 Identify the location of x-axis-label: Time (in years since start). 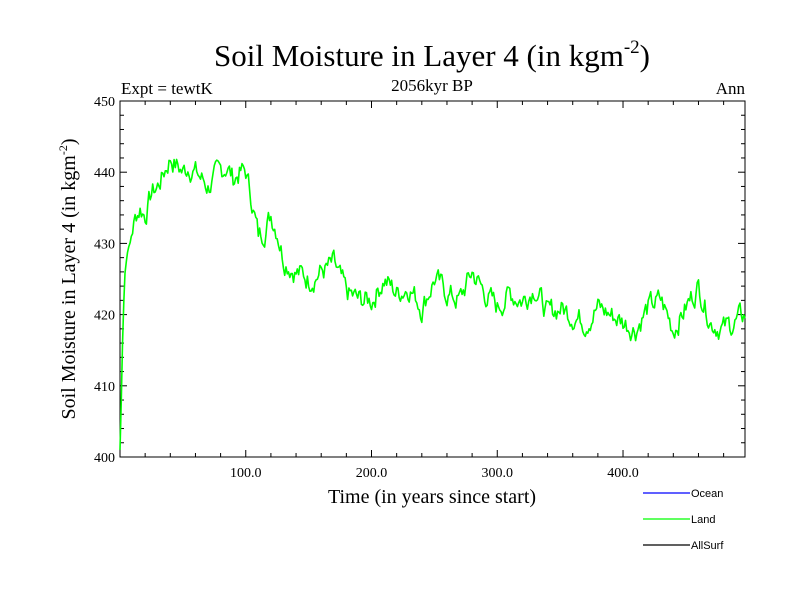
(432, 497).